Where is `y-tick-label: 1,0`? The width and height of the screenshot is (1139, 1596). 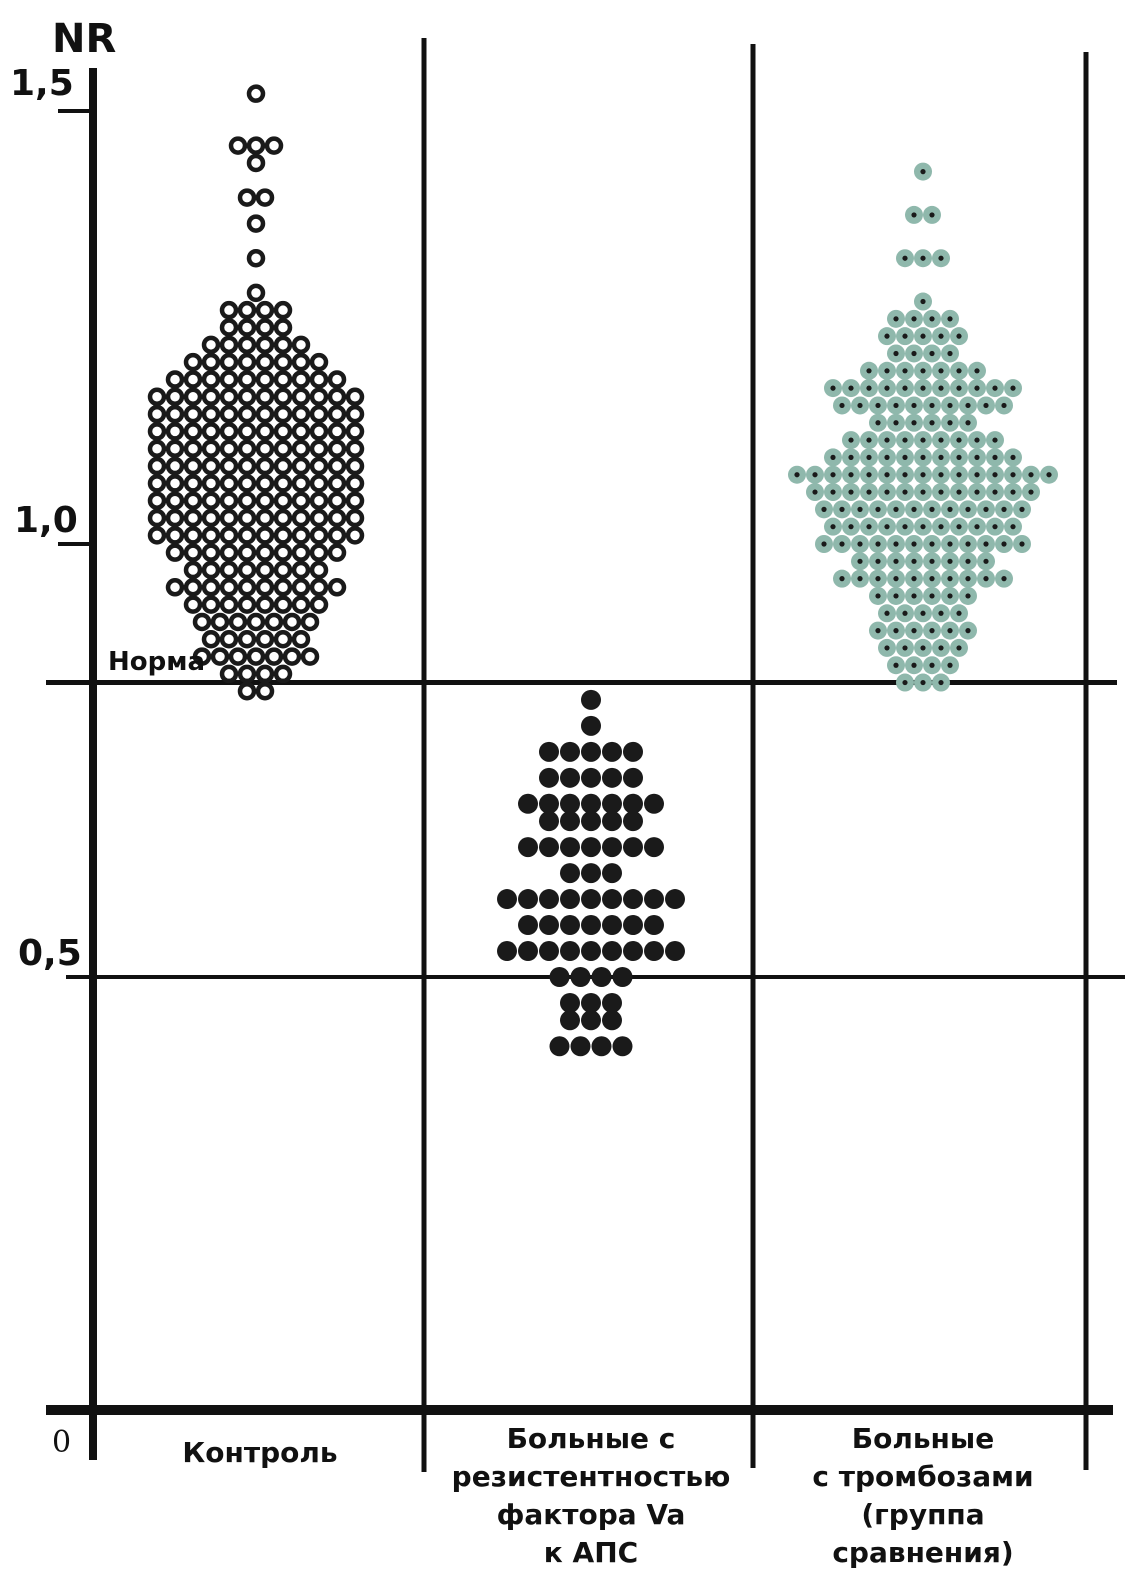
y-tick-label: 1,0 is located at coordinates (46, 520).